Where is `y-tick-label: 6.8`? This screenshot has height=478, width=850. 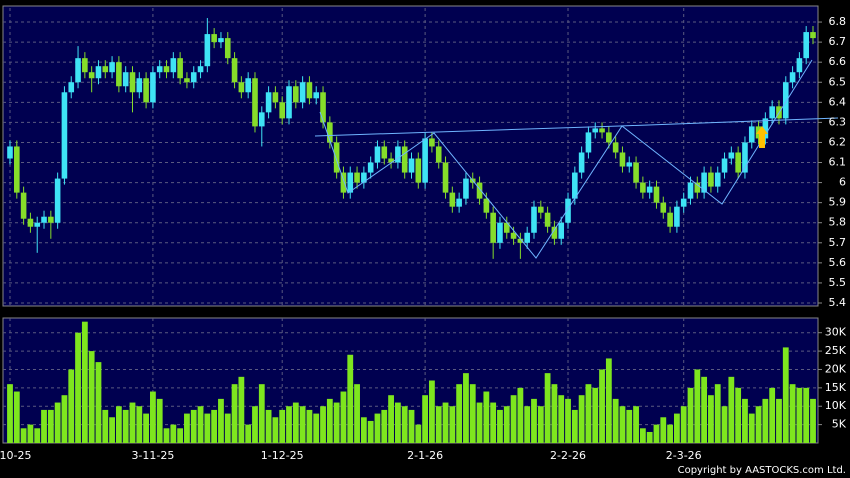 y-tick-label: 6.8 is located at coordinates (838, 21).